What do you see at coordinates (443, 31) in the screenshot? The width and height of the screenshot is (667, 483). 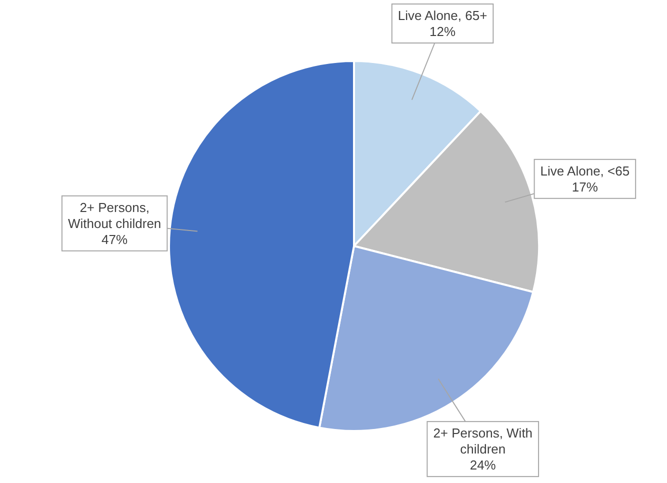 I see `data-label: 12%` at bounding box center [443, 31].